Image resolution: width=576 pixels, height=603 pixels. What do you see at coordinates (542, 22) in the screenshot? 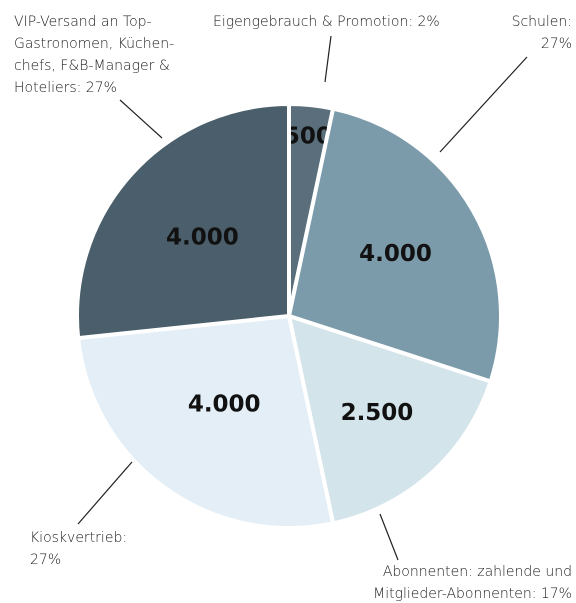
I see `slice-label: Schulen:` at bounding box center [542, 22].